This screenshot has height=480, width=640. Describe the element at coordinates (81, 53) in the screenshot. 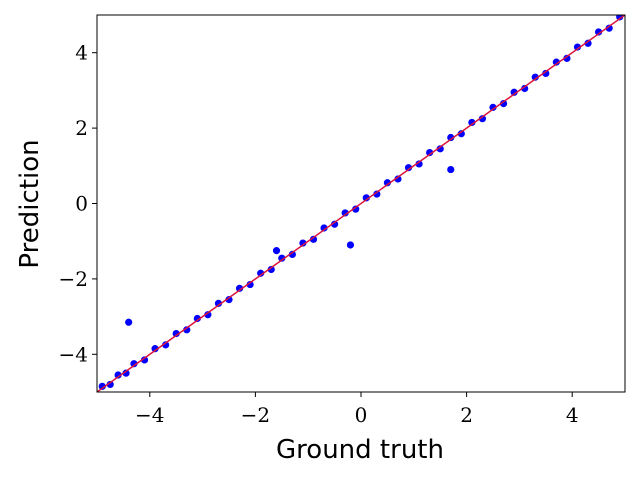

I see `y-tick-label: 4` at that location.